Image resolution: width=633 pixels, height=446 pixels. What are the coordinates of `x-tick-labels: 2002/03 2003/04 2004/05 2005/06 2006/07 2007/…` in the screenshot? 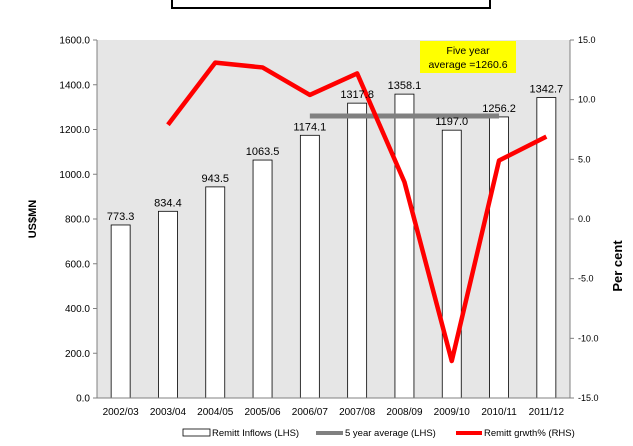 It's located at (334, 412).